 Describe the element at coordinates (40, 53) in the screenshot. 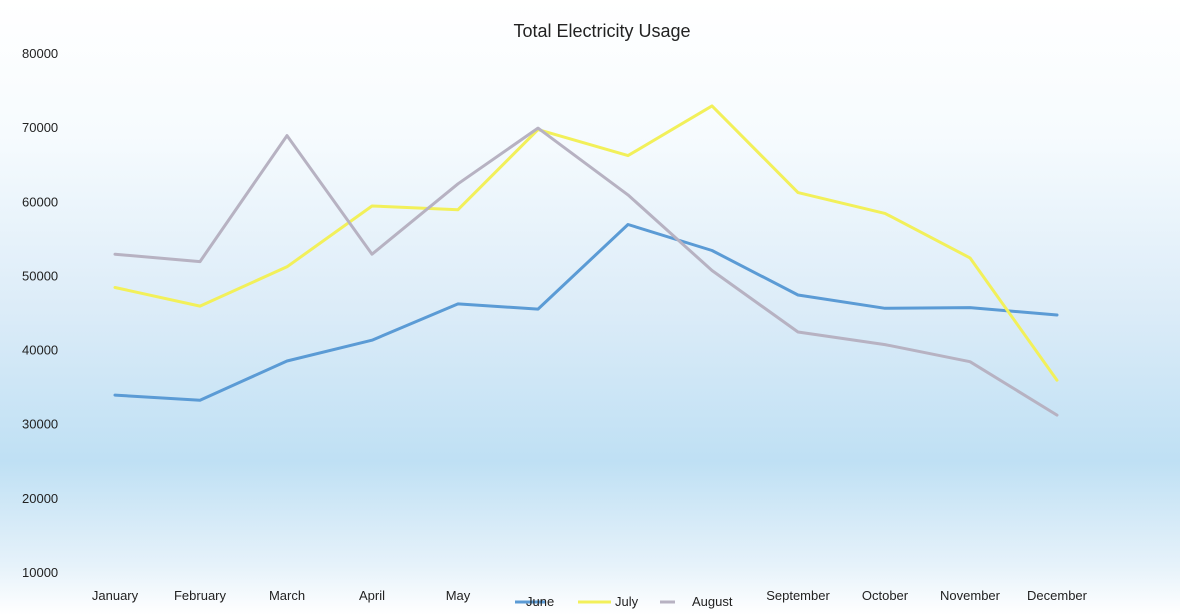

I see `y-tick-label: 80000` at that location.